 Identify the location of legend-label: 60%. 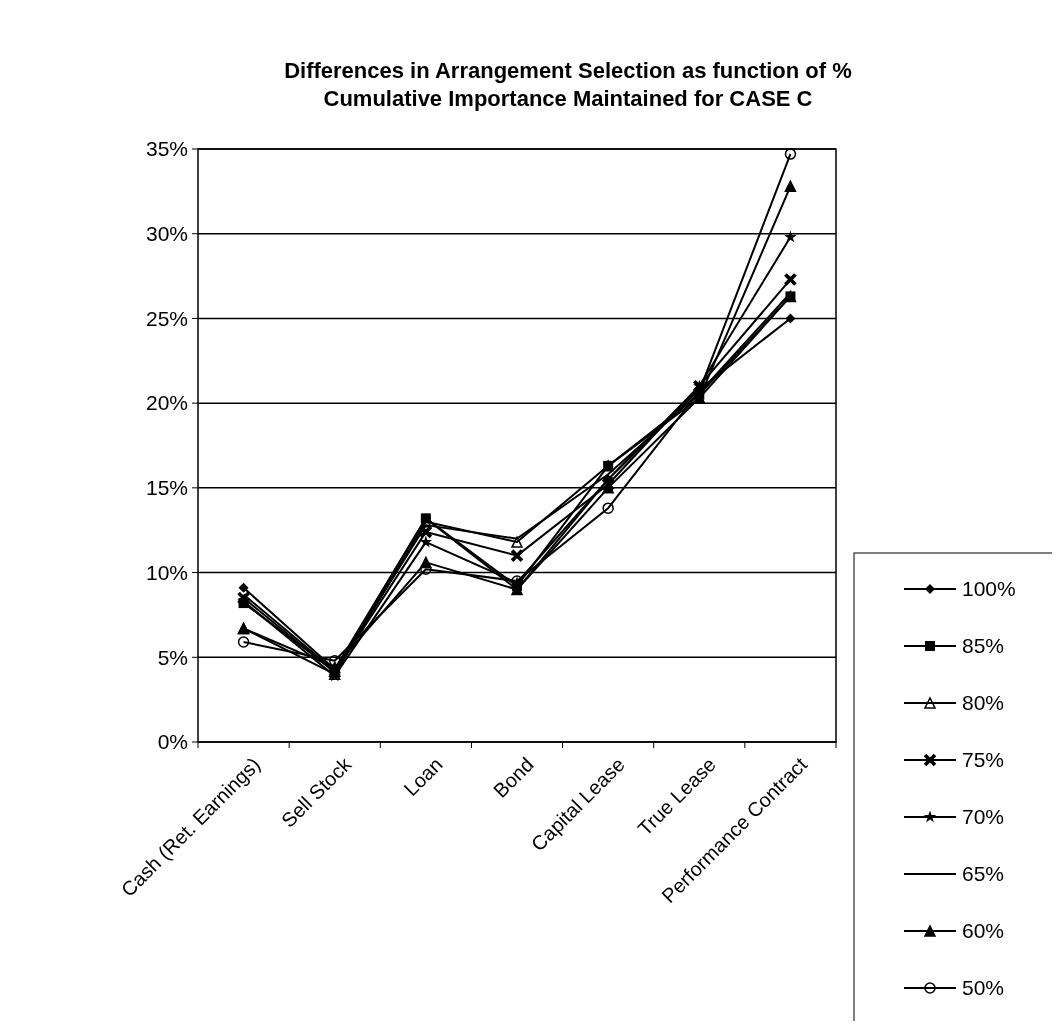
(983, 931).